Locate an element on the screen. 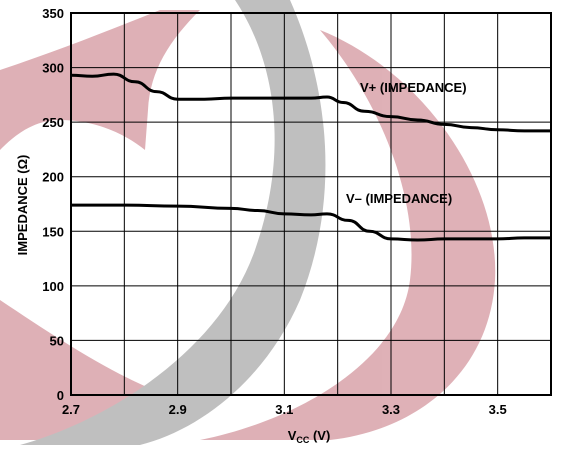 This screenshot has height=450, width=565. x-axis-title: VCC (V) is located at coordinates (309, 436).